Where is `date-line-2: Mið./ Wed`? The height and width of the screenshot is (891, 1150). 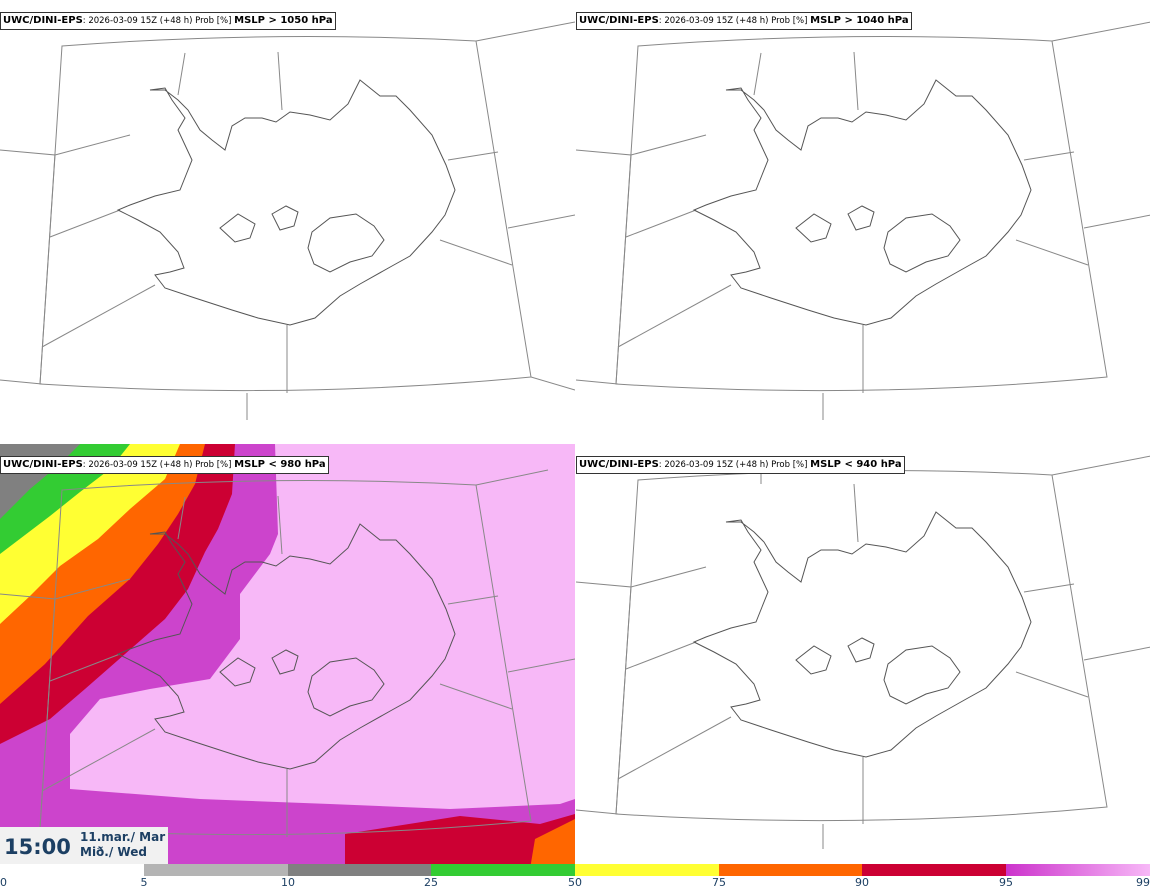
date-line-2: Mið./ Wed is located at coordinates (113, 852).